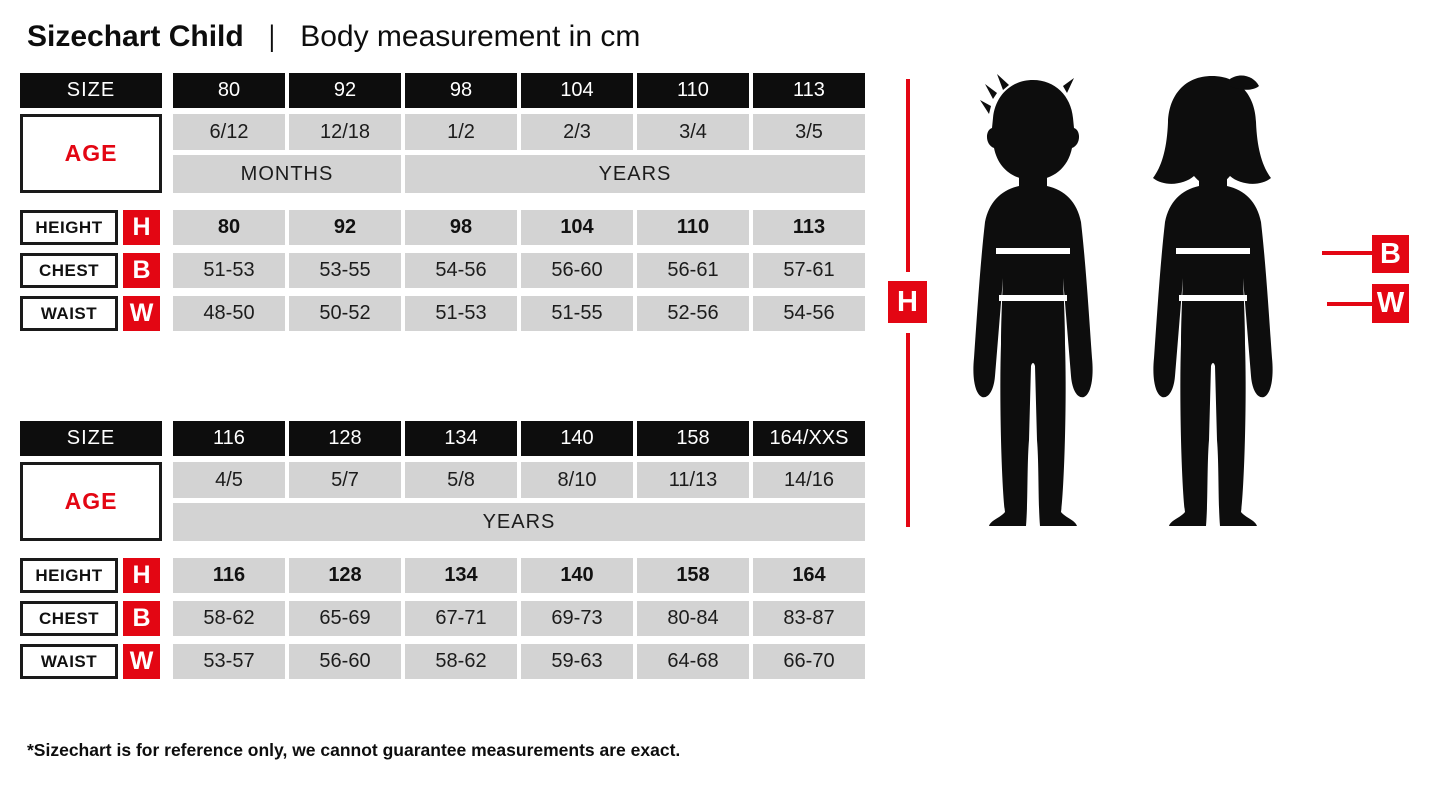 The height and width of the screenshot is (795, 1441). What do you see at coordinates (809, 618) in the screenshot?
I see `chest-cell: 83-87` at bounding box center [809, 618].